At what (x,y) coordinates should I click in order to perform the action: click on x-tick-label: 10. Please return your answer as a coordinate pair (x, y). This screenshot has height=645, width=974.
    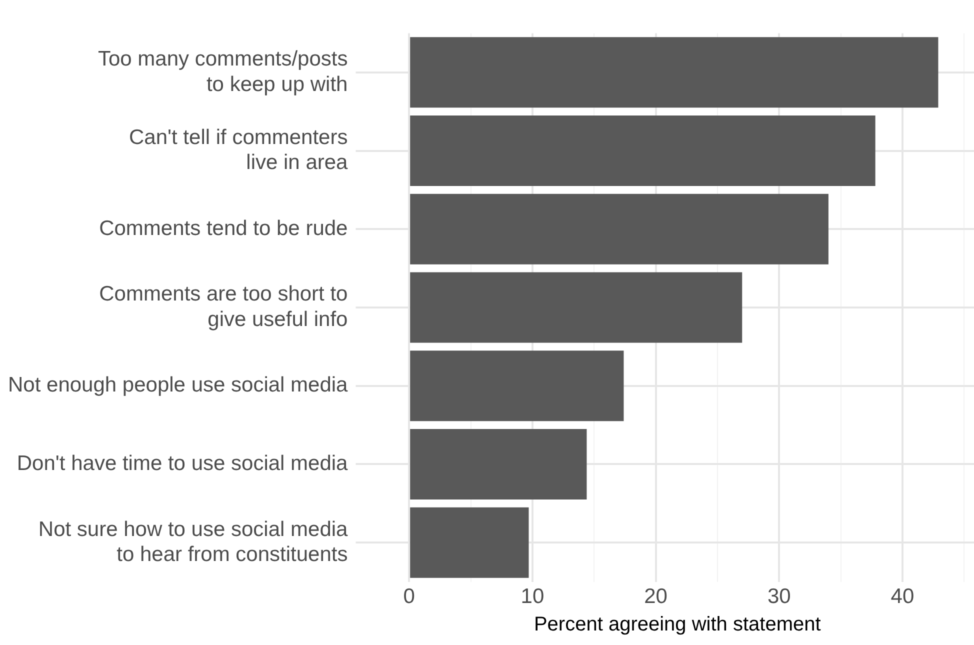
    Looking at the image, I should click on (532, 596).